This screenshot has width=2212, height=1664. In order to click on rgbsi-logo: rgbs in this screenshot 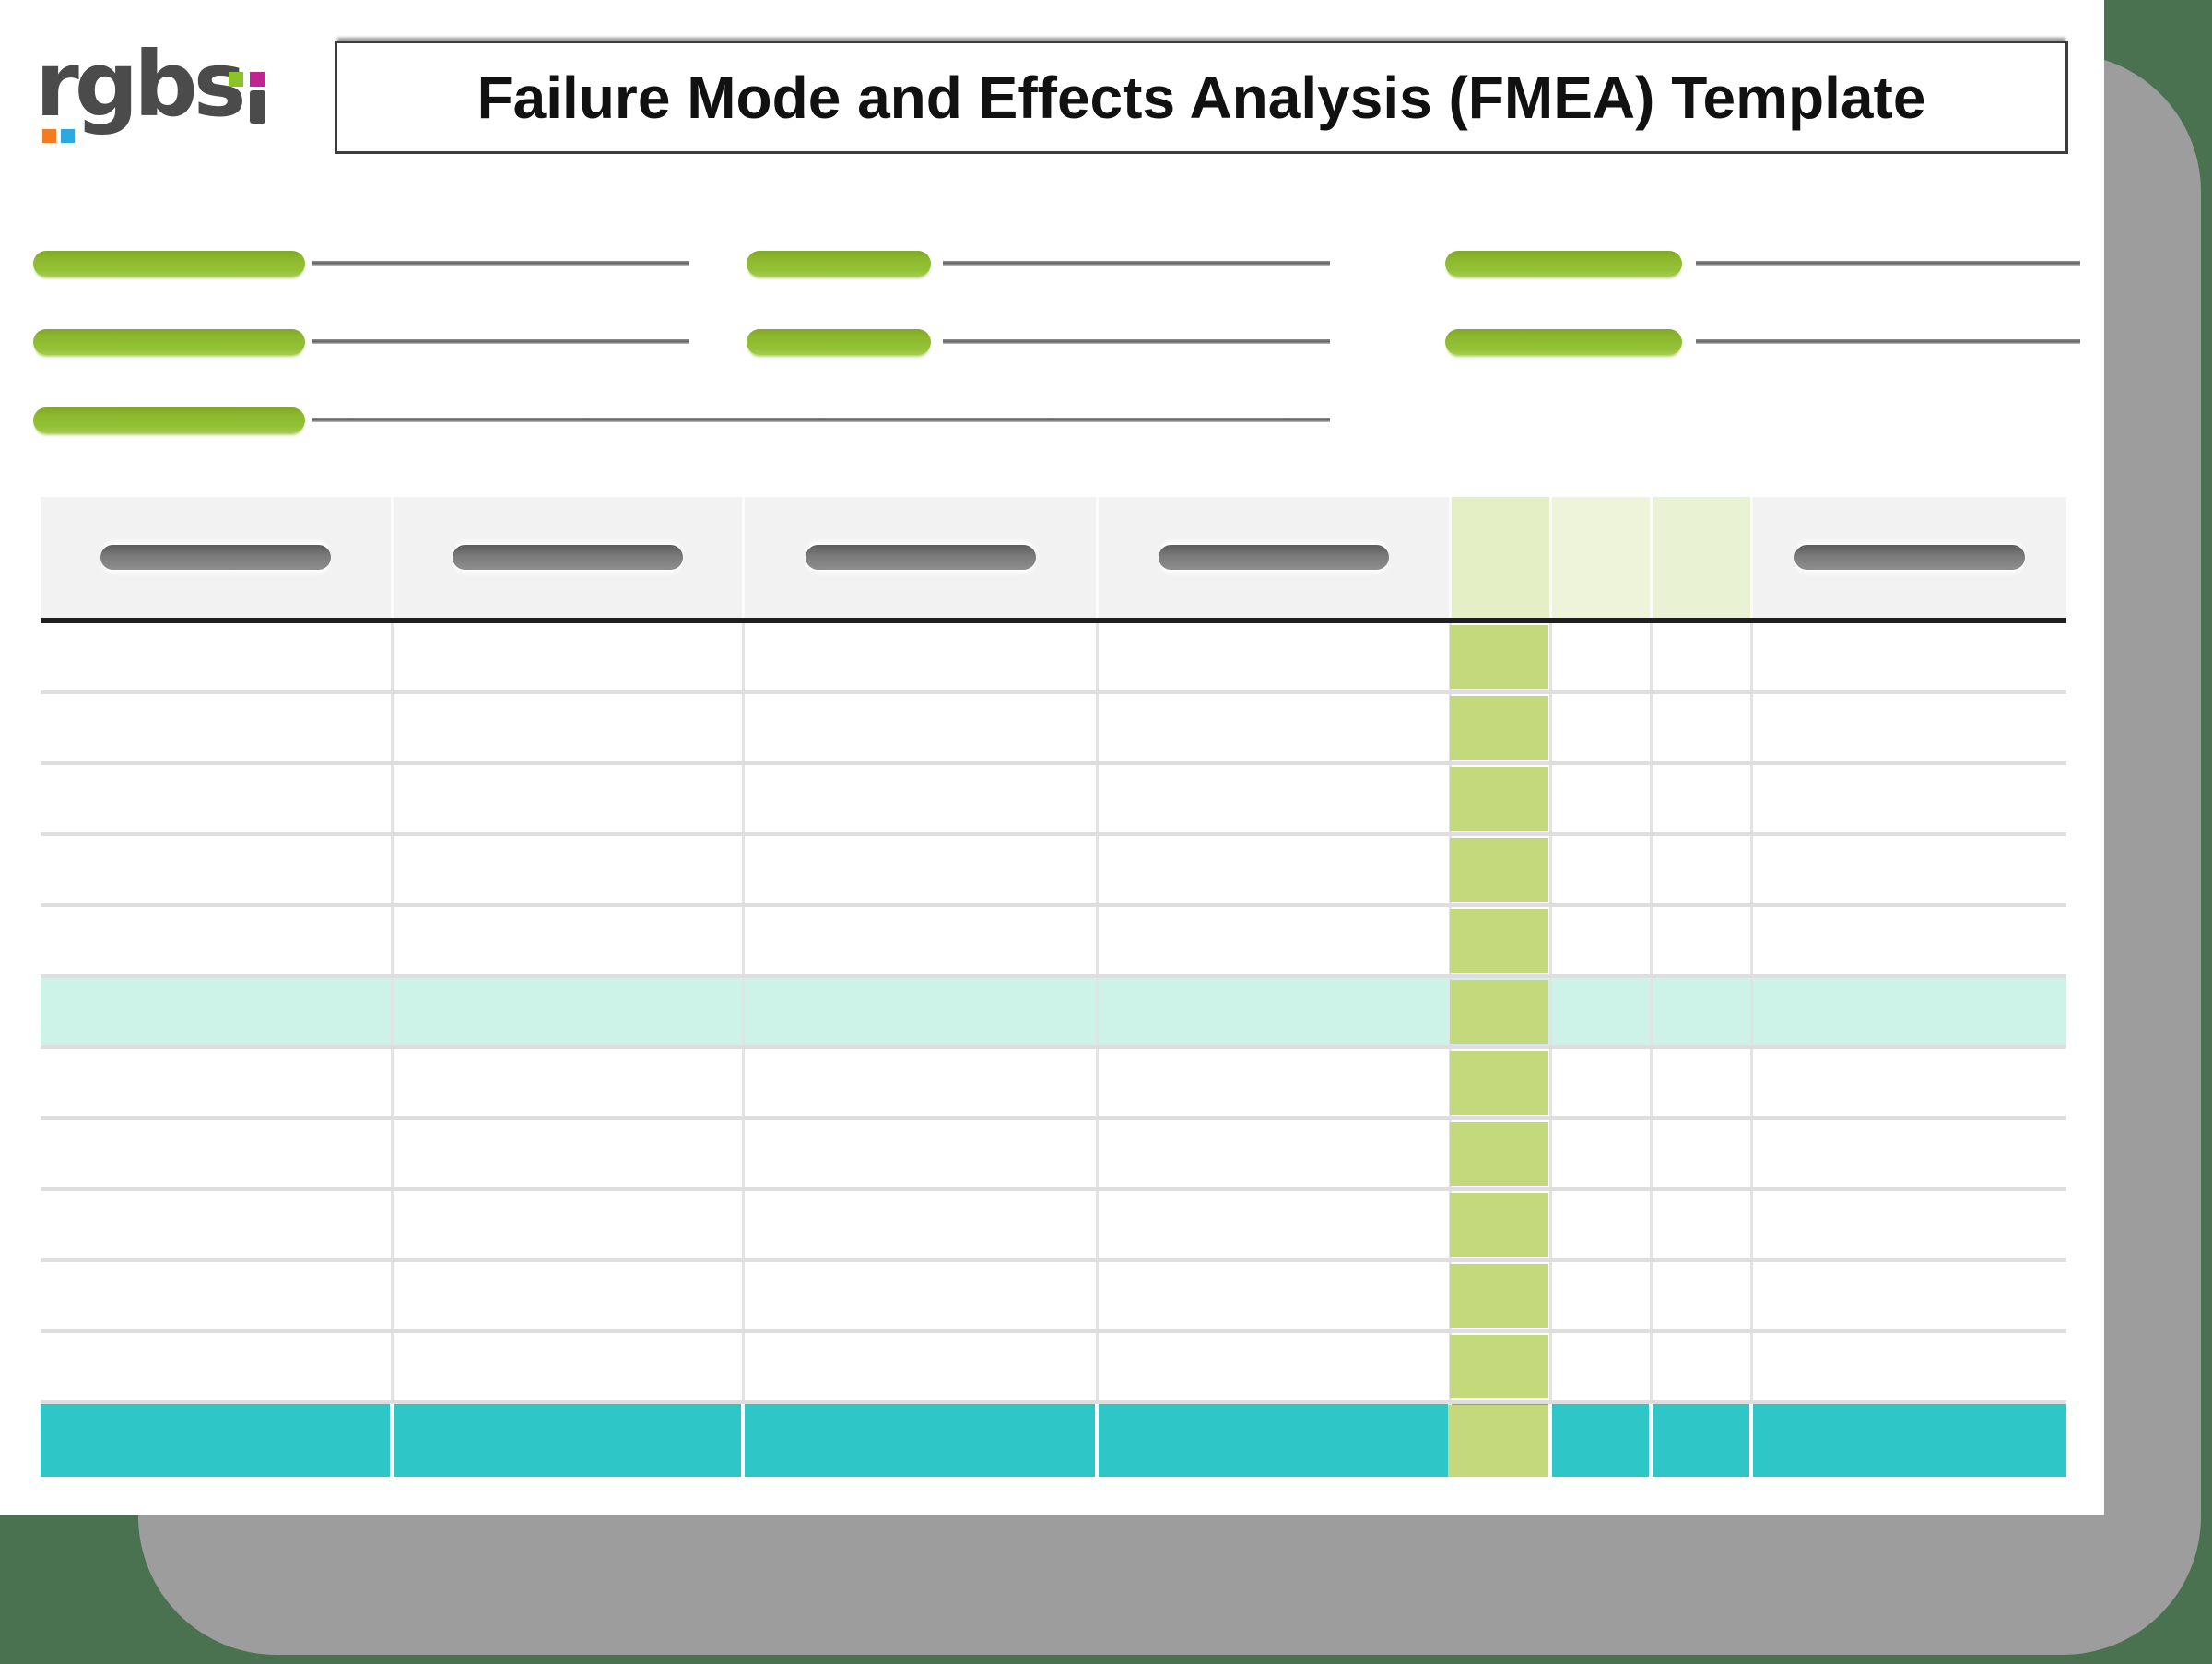, I will do `click(173, 95)`.